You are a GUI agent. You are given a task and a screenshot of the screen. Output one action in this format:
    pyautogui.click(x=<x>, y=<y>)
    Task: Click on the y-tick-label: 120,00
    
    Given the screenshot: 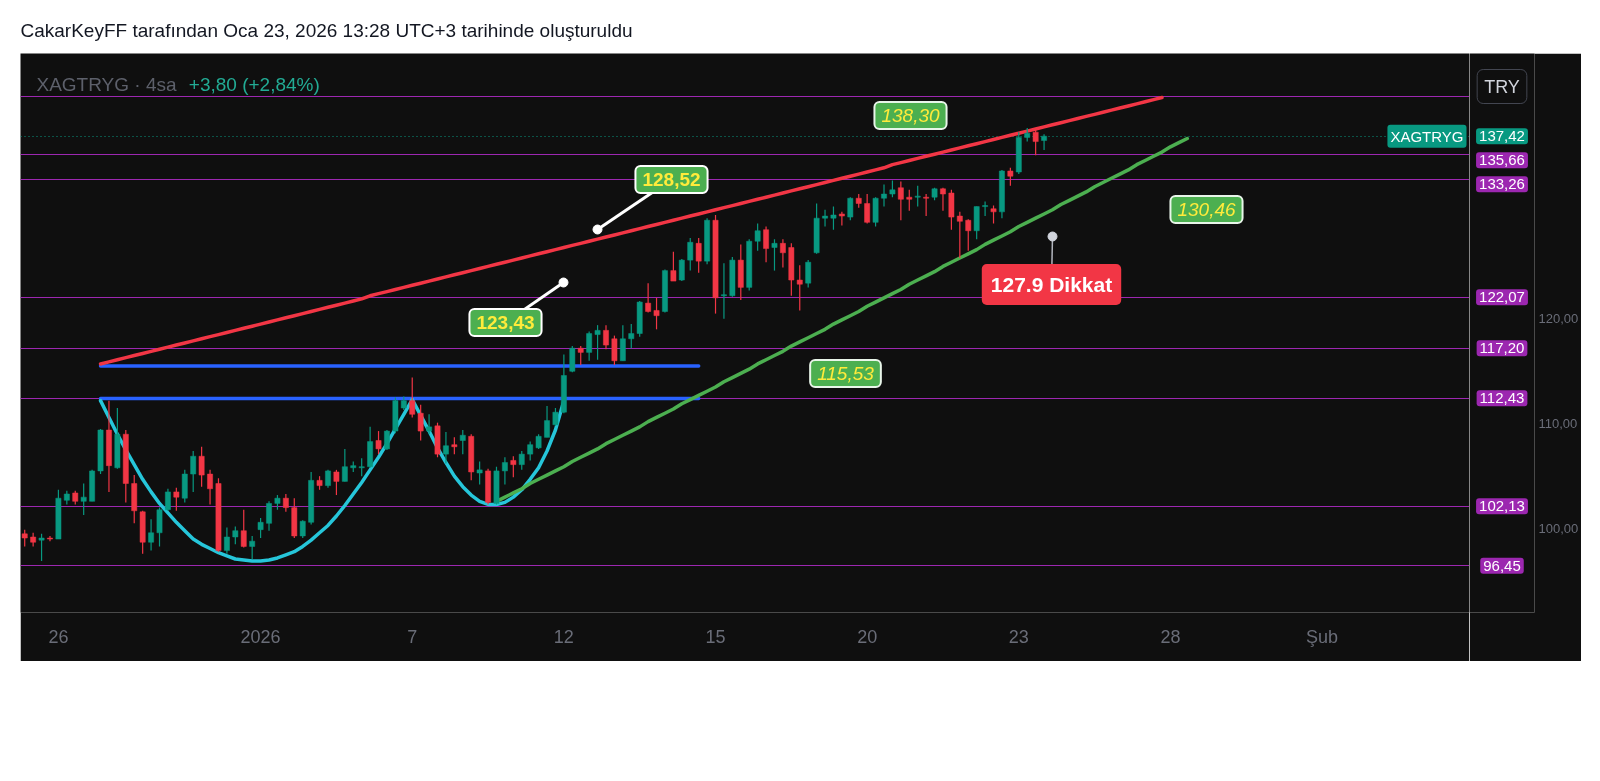 What is the action you would take?
    pyautogui.click(x=1558, y=319)
    